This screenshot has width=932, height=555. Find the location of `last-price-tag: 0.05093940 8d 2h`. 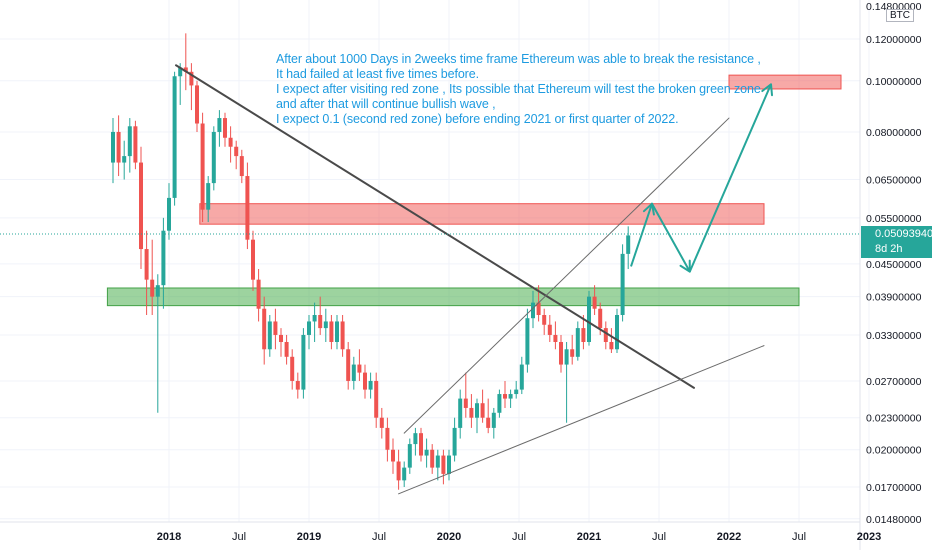

last-price-tag: 0.05093940 8d 2h is located at coordinates (896, 242).